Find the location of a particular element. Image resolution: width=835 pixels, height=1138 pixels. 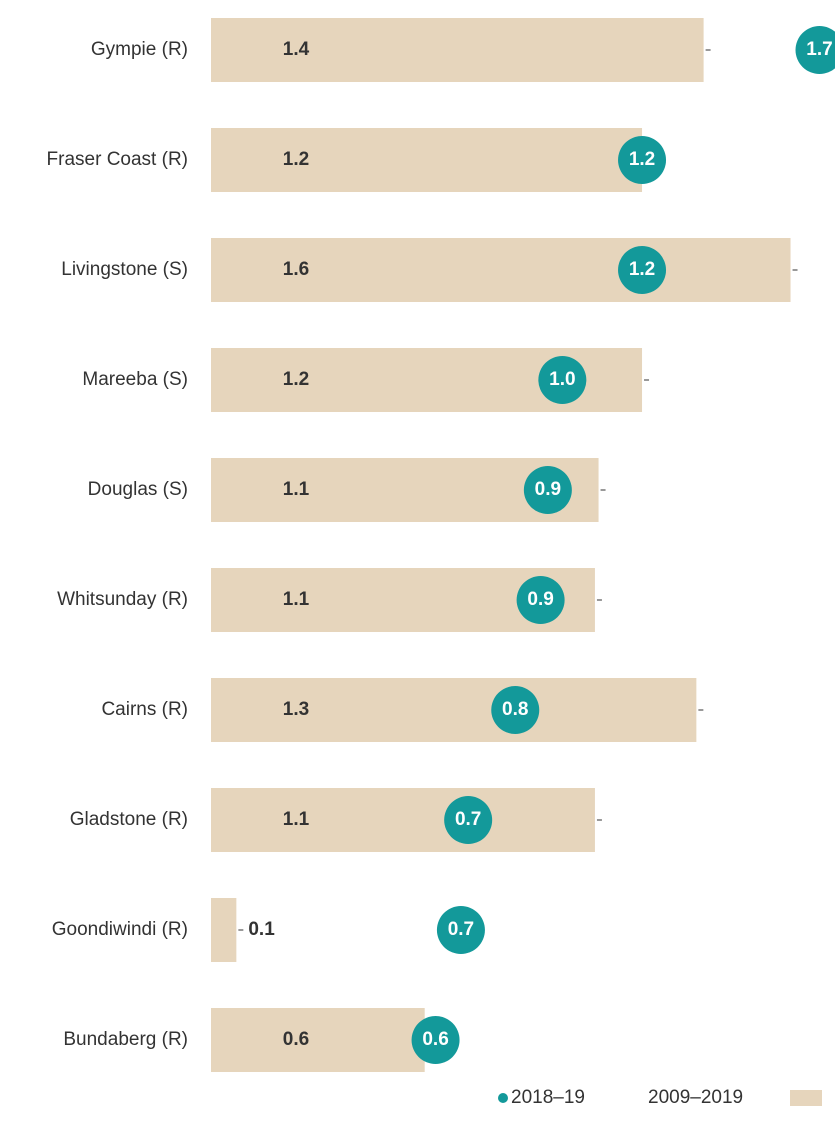

category-label: Fraser Coast (R) is located at coordinates (117, 159).